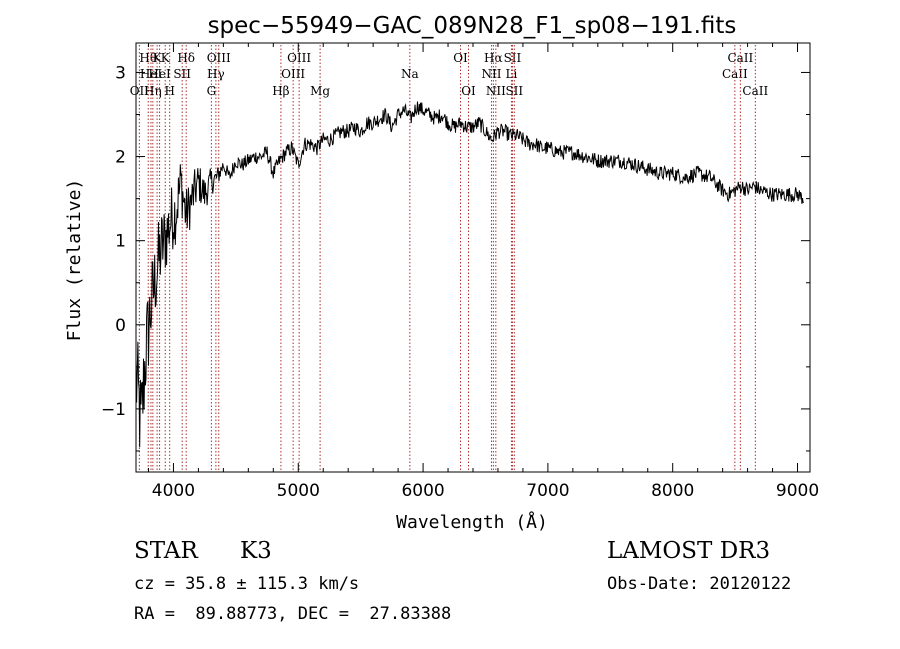 The width and height of the screenshot is (900, 649). Describe the element at coordinates (216, 74) in the screenshot. I see `spectral-line-label: Hγ` at that location.